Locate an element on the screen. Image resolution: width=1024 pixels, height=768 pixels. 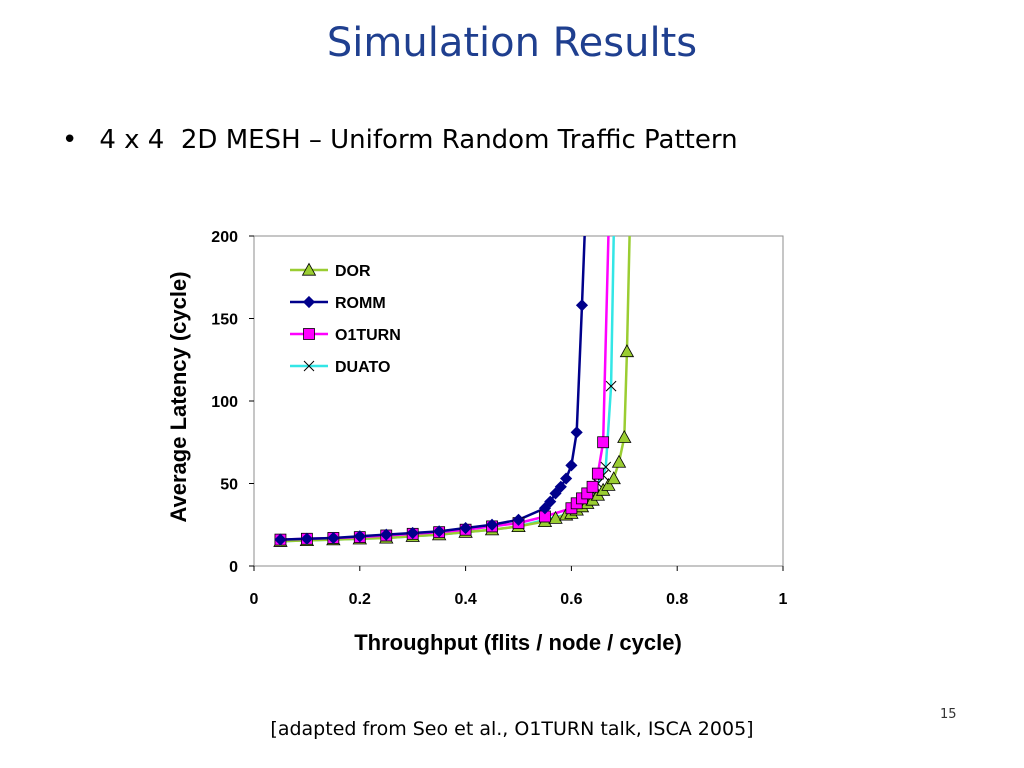
y-tick-label: 50 is located at coordinates (229, 485).